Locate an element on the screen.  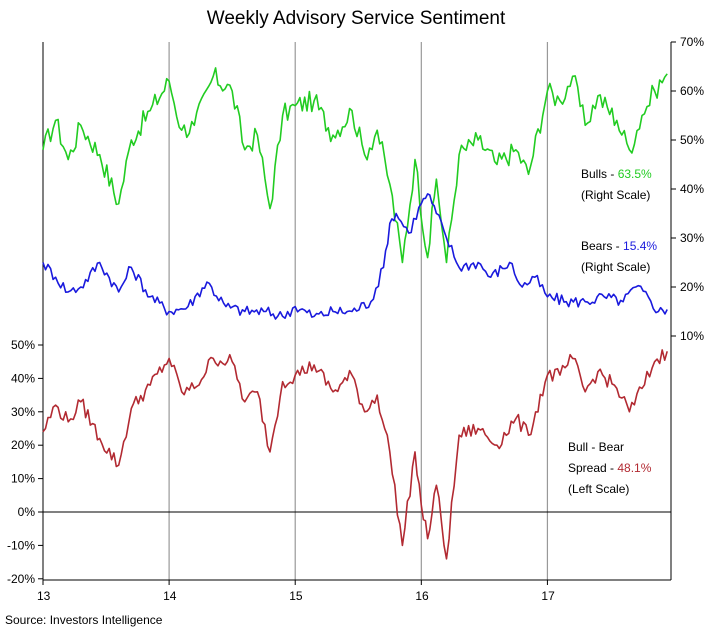
source-note: Source: Investors Intelligence is located at coordinates (84, 620).